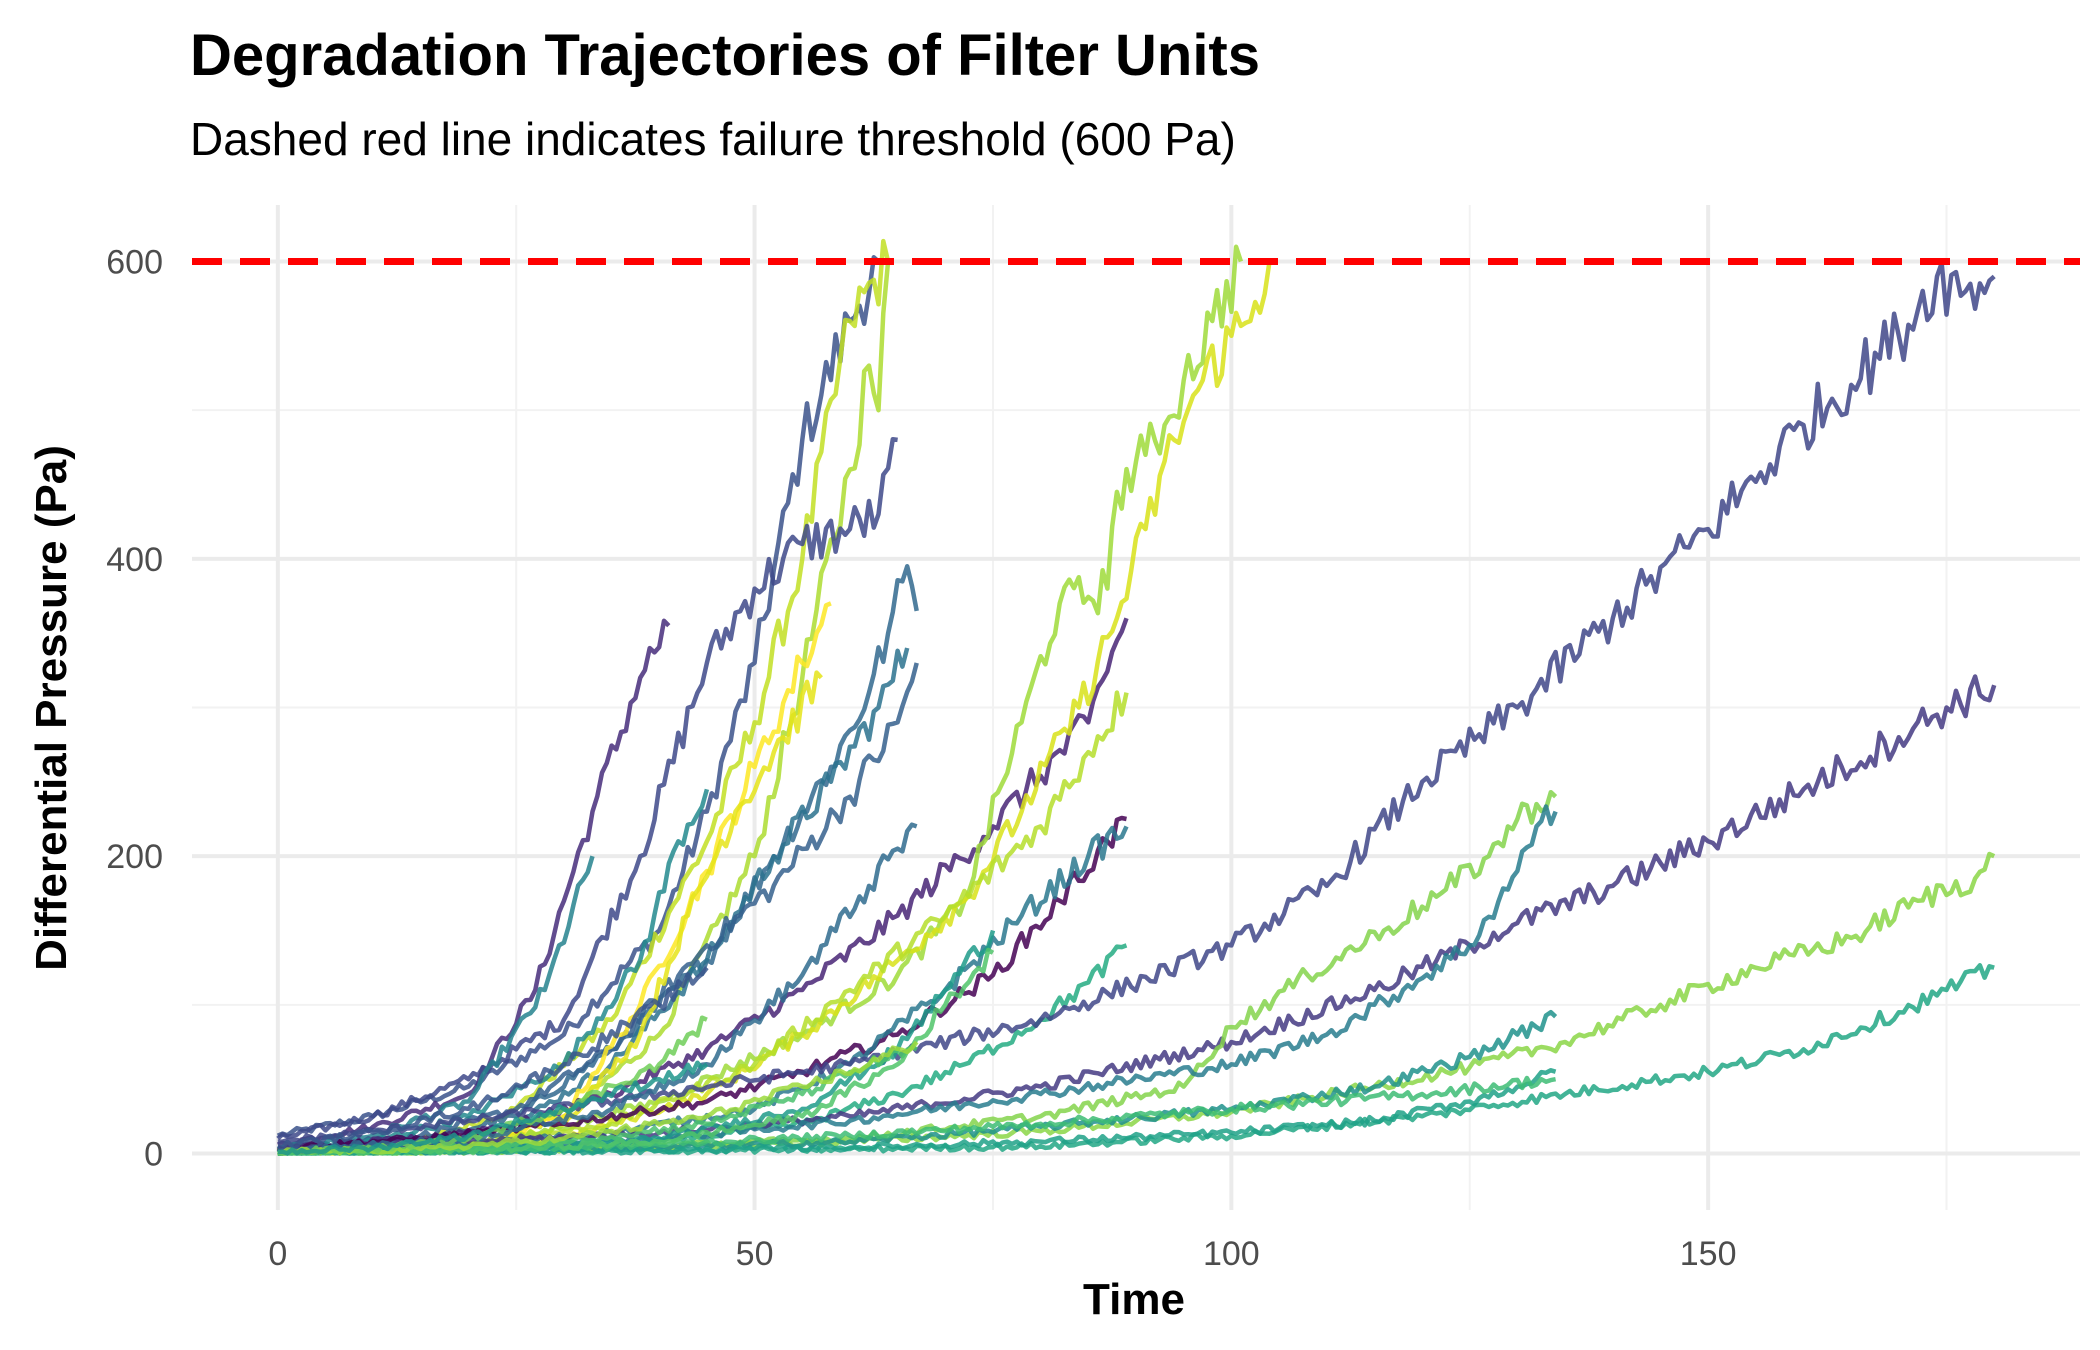  I want to click on chart-title: Degradation Trajectories of Filter Units, so click(725, 55).